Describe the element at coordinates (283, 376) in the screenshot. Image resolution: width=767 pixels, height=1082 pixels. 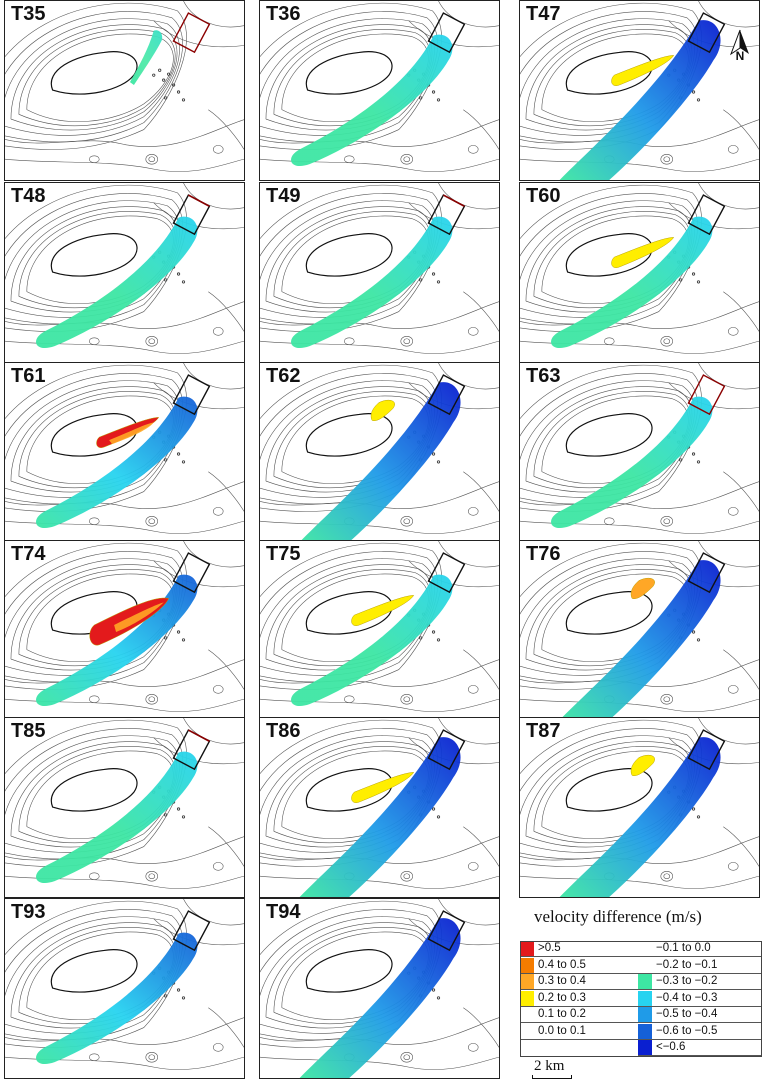
I see `panel-label: T62` at that location.